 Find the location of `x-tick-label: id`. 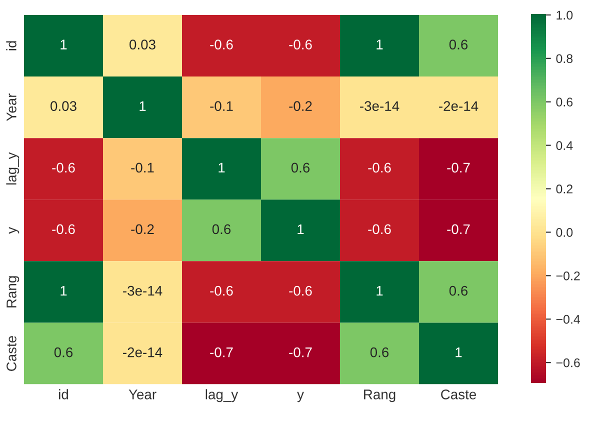

x-tick-label: id is located at coordinates (63, 394).